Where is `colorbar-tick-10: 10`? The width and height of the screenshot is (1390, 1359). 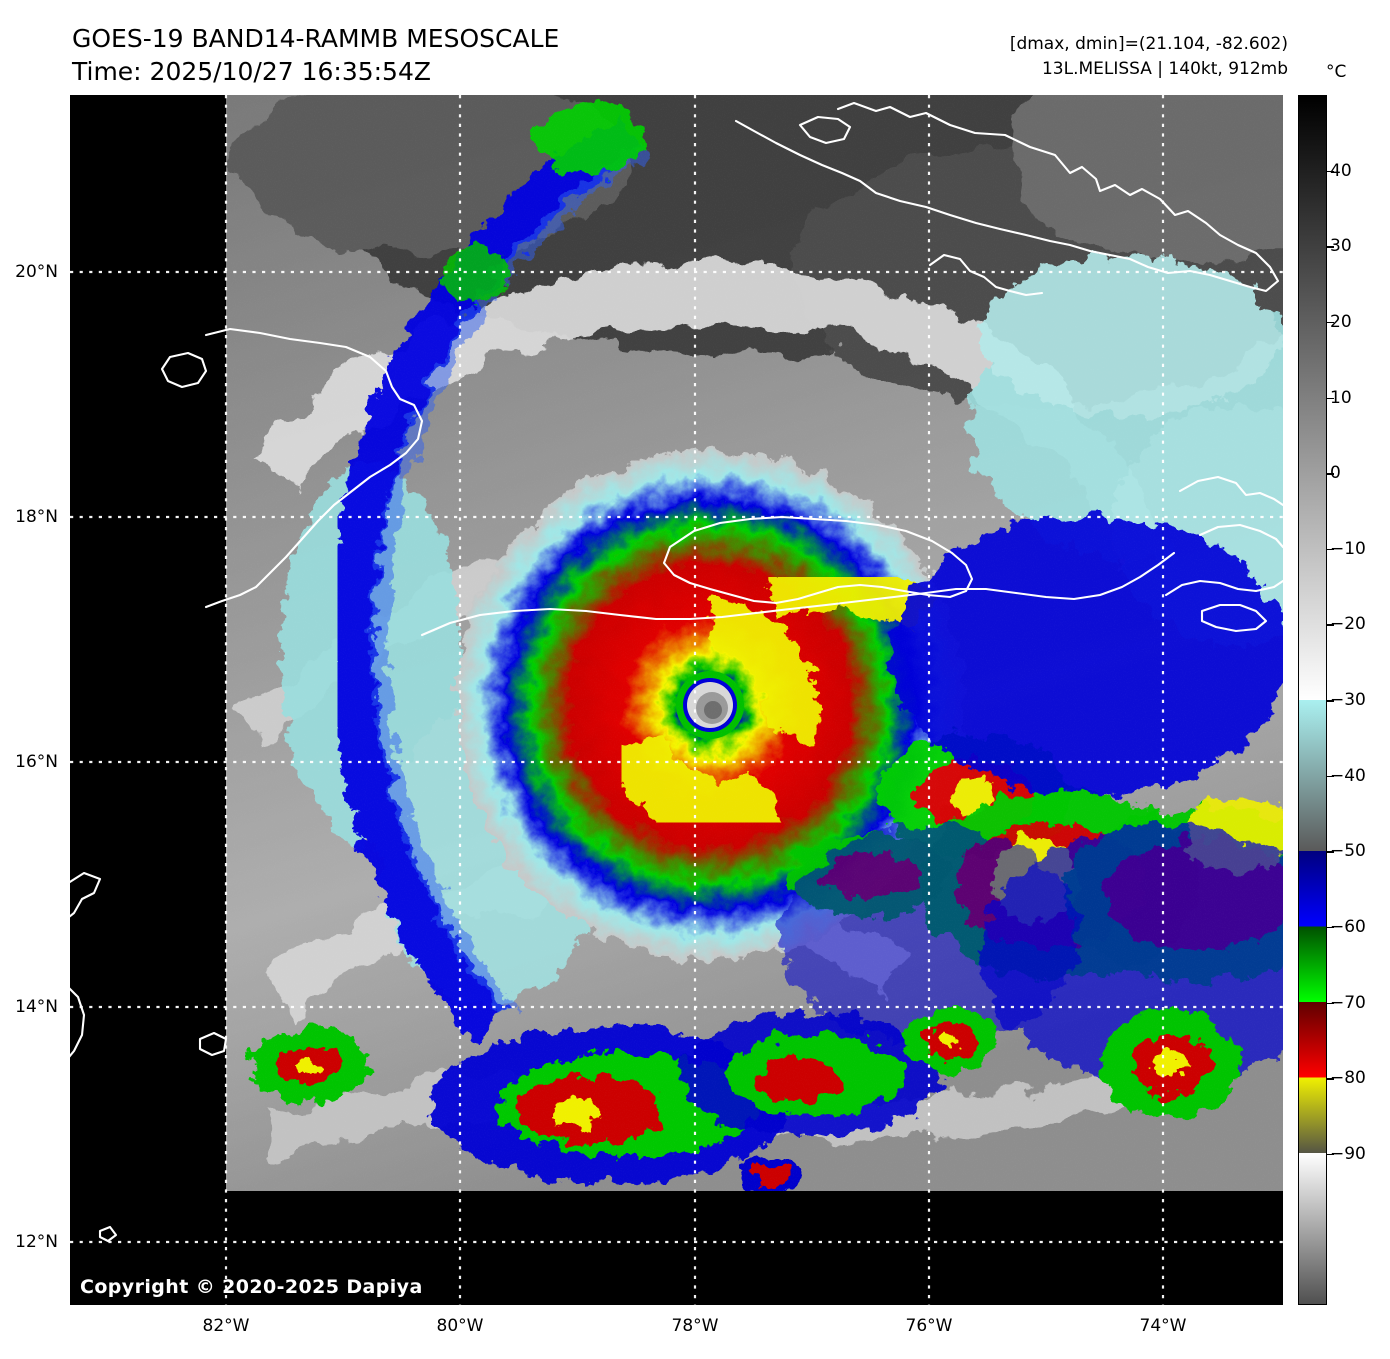
colorbar-tick-10: 10 is located at coordinates (1341, 397).